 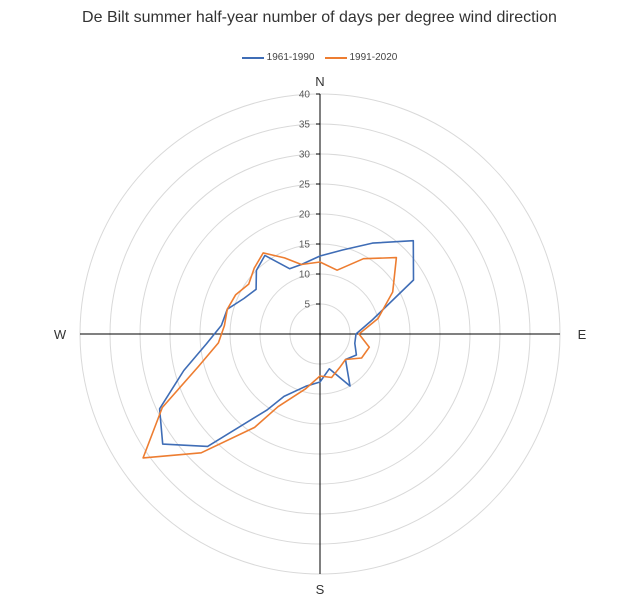 What do you see at coordinates (309, 200) in the screenshot?
I see `radial-tick-labels: 5 10 15 20 25 30 35 40` at bounding box center [309, 200].